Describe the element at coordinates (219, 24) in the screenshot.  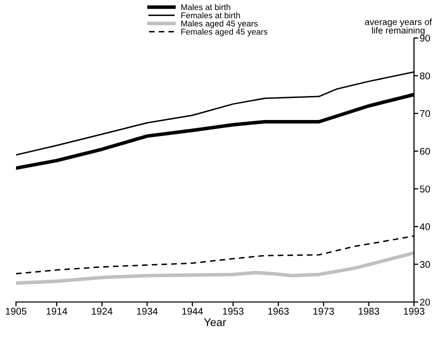
I see `legend-label: Males aged 45 years` at that location.